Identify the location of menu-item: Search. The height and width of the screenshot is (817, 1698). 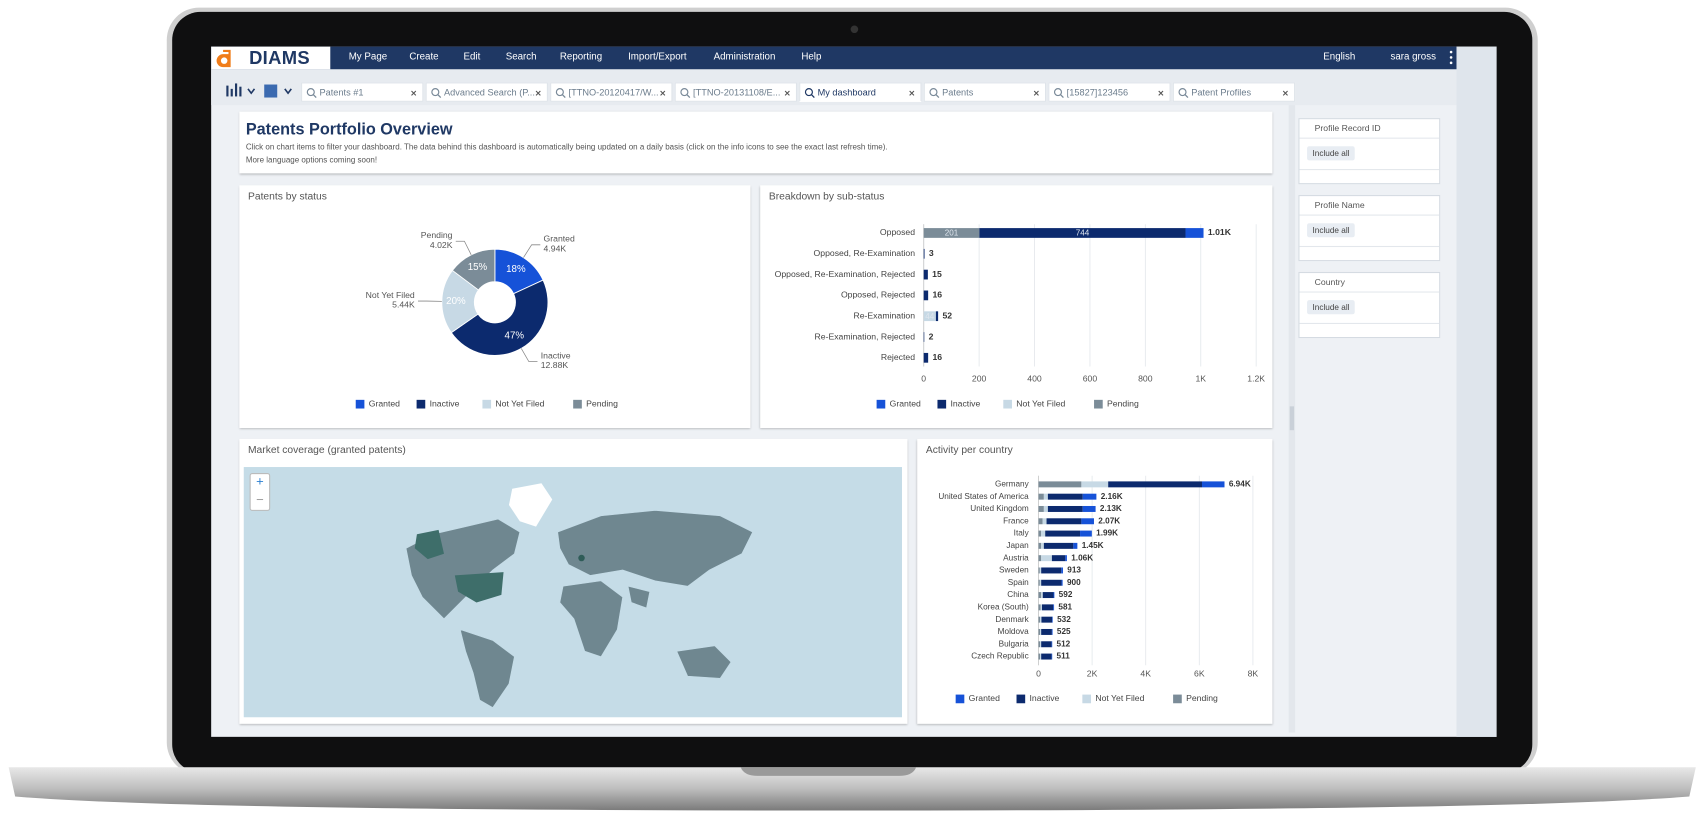
(521, 56).